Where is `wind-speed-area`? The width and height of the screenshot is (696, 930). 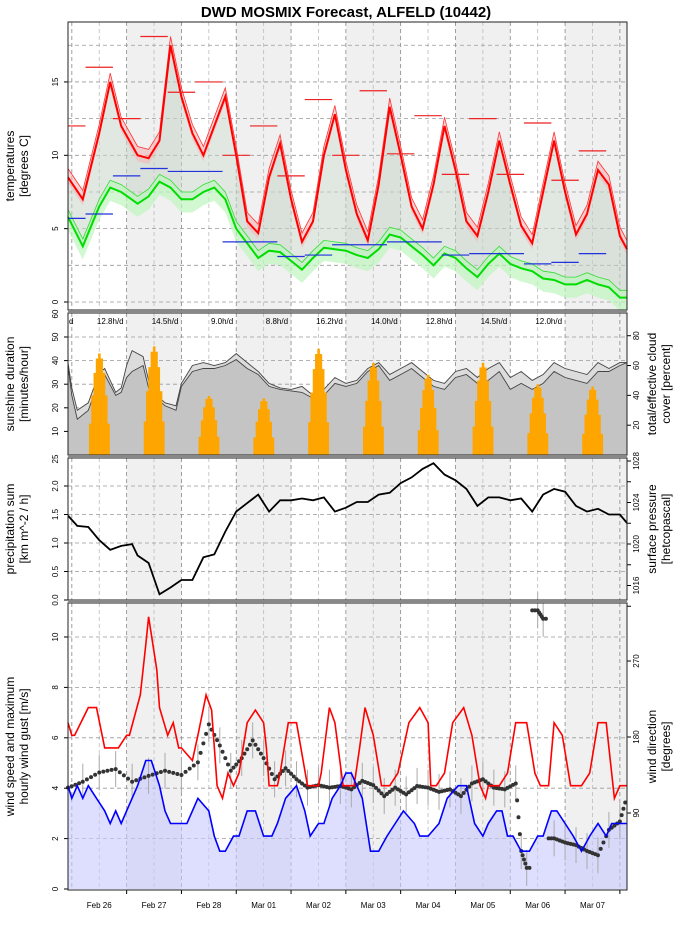
wind-speed-area is located at coordinates (347, 824).